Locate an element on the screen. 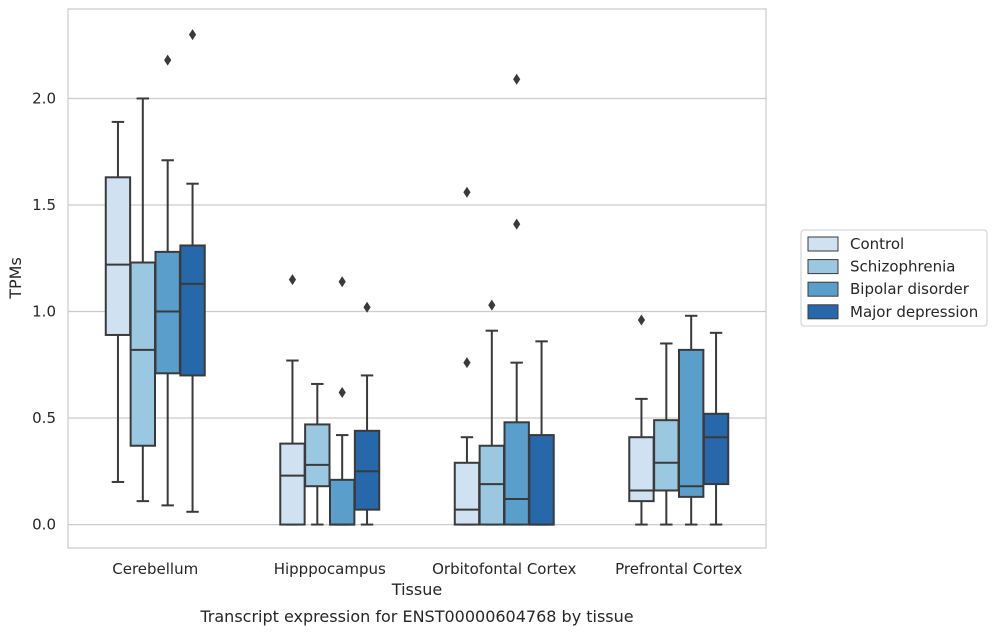 This screenshot has width=997, height=634. x-tick-label: Hipppocampus is located at coordinates (330, 569).